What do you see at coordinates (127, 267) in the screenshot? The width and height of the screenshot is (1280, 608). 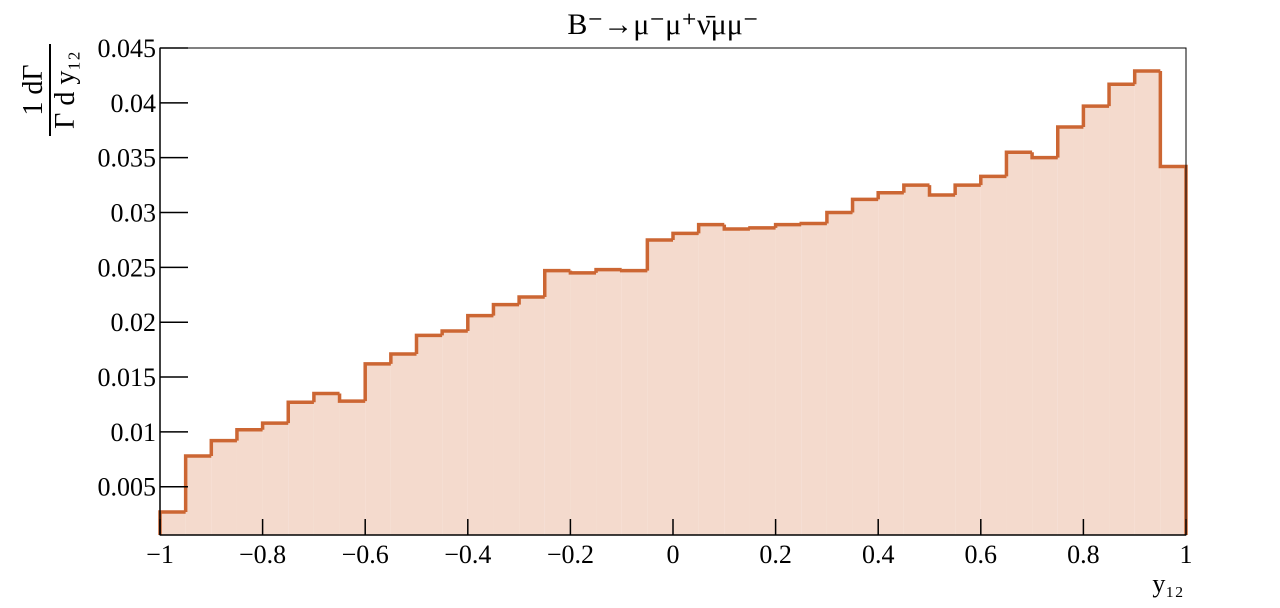 I see `y-tick-label: 0.025` at bounding box center [127, 267].